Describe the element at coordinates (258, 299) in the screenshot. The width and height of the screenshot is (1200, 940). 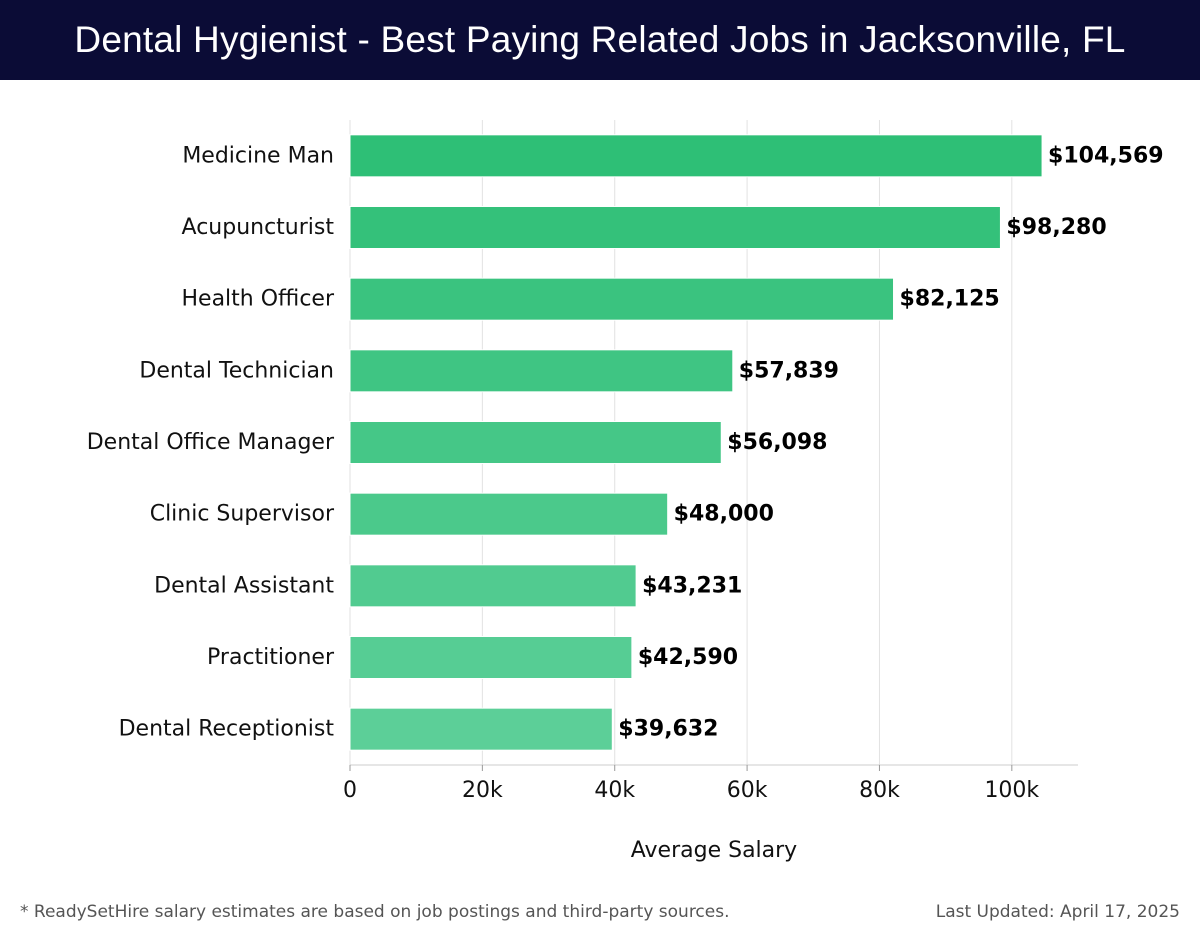
I see `category-label: Health Officer` at that location.